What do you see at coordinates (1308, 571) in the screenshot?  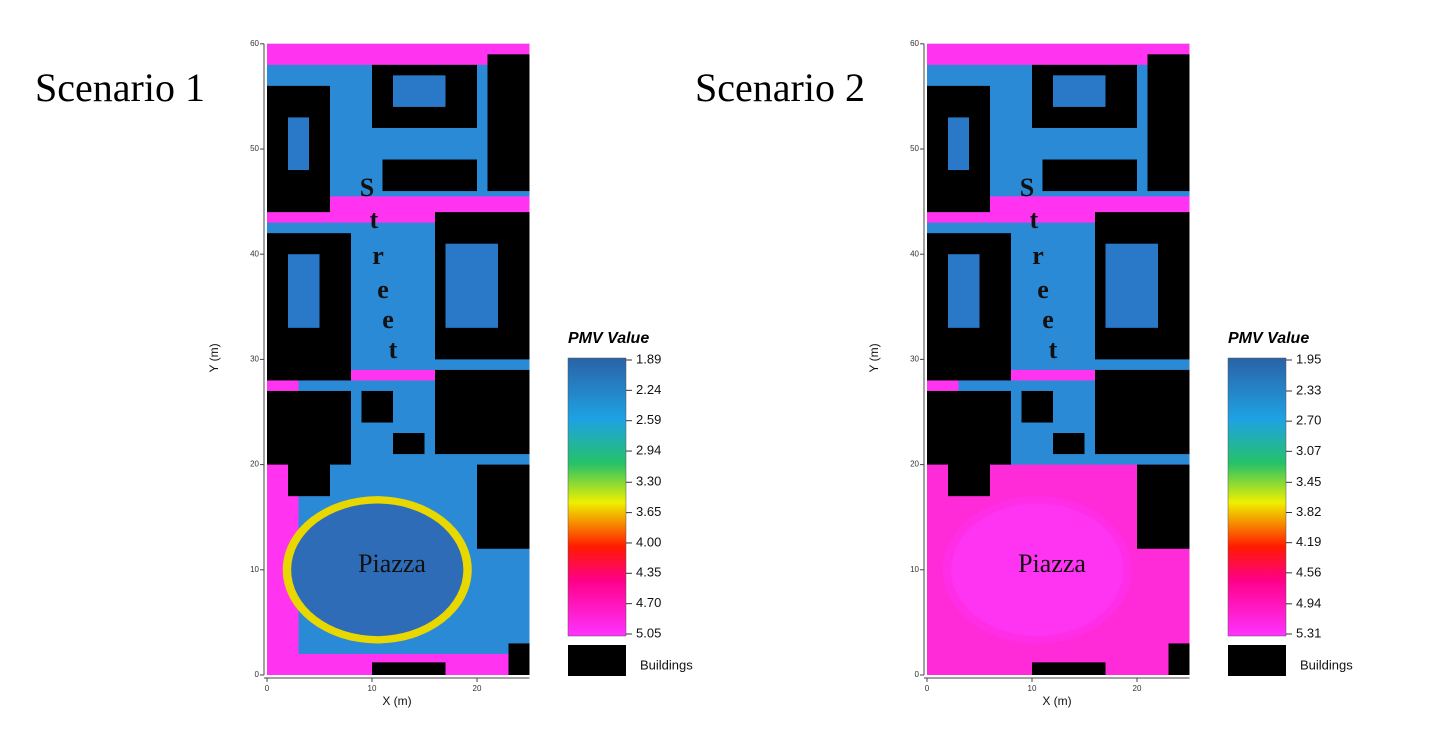 I see `legend-tick-label: 4.56` at bounding box center [1308, 571].